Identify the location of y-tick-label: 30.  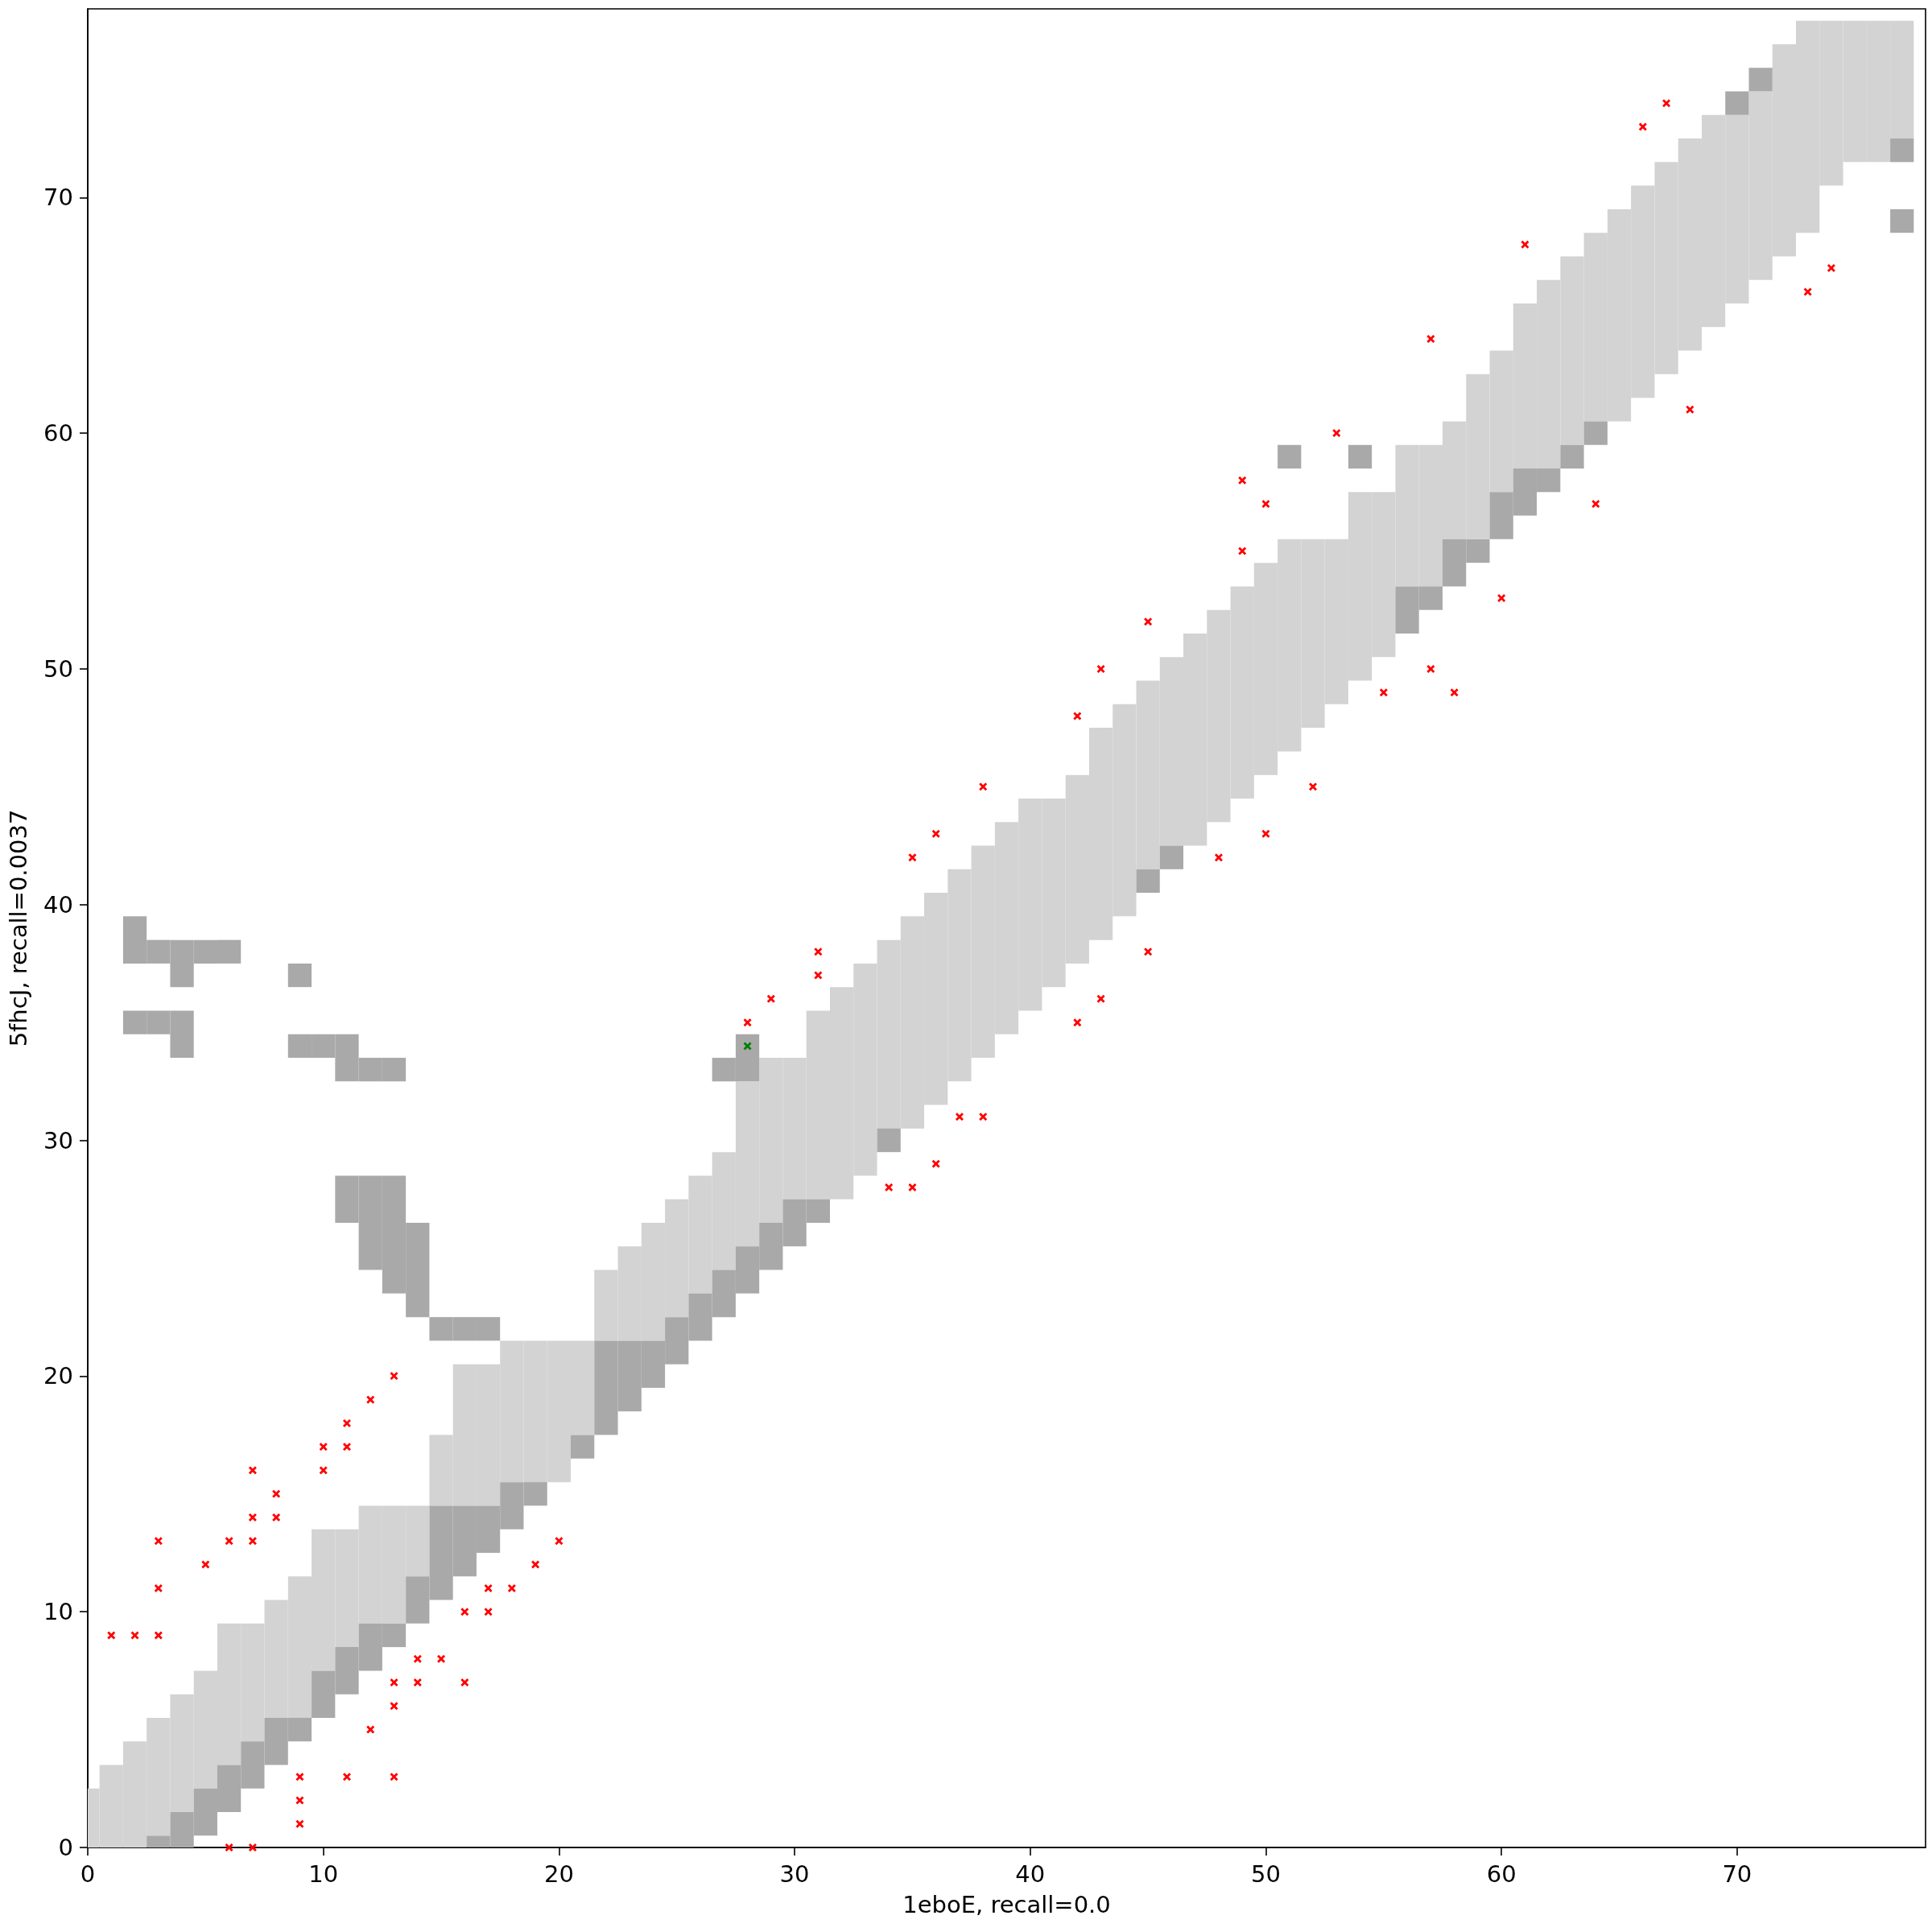
(58, 1140).